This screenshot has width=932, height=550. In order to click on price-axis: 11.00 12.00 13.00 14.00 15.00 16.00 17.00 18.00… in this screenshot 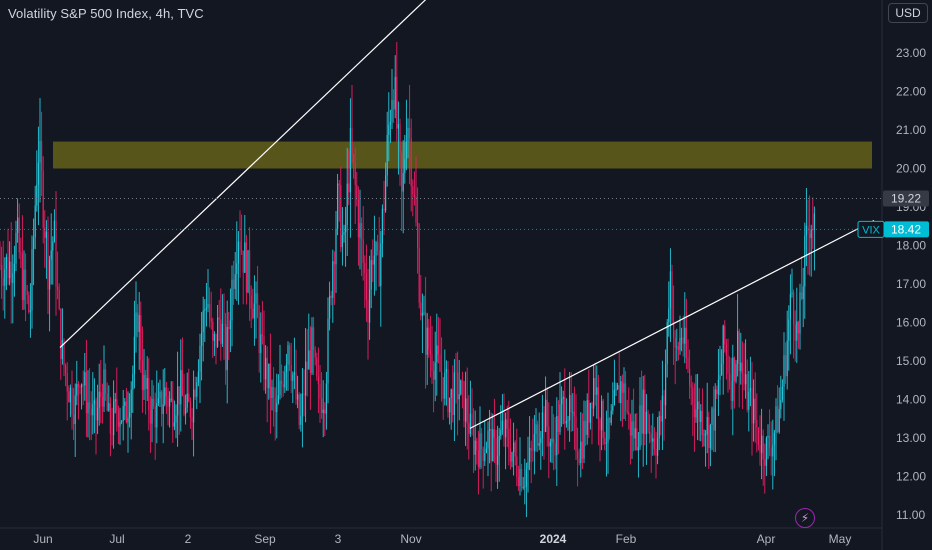, I will do `click(911, 284)`.